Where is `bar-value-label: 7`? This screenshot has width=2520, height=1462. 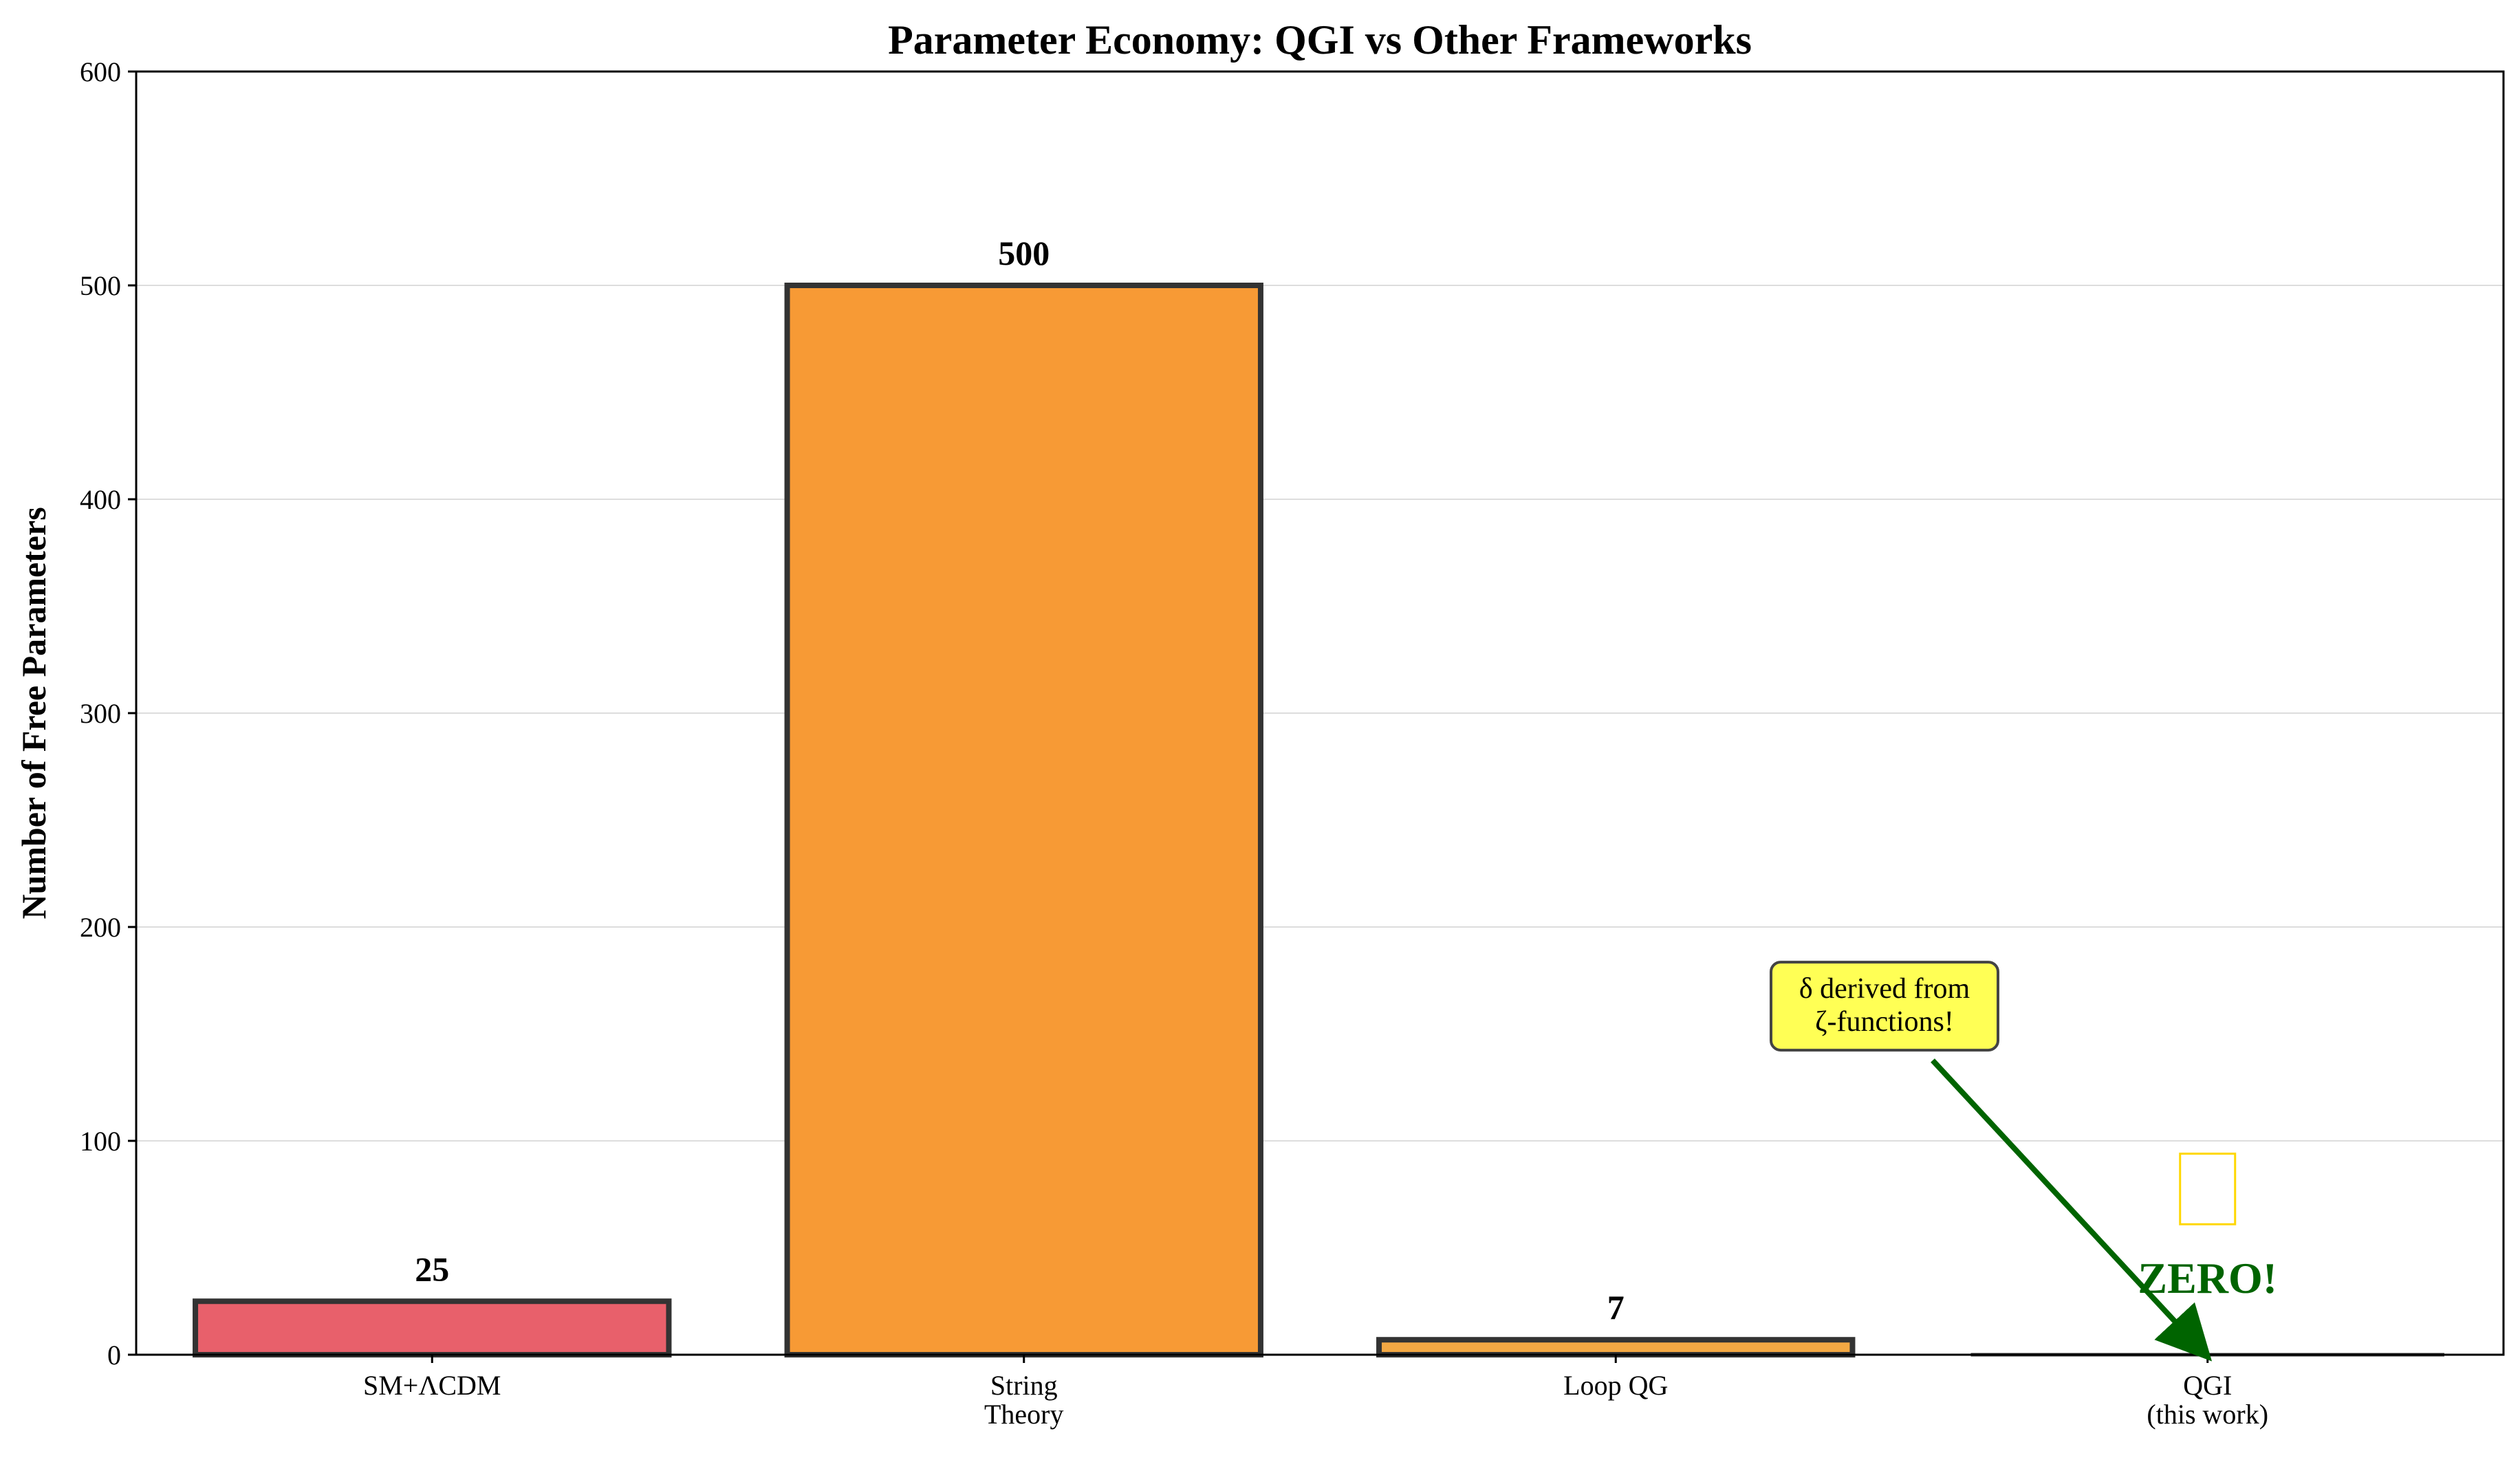
bar-value-label: 7 is located at coordinates (1616, 1307).